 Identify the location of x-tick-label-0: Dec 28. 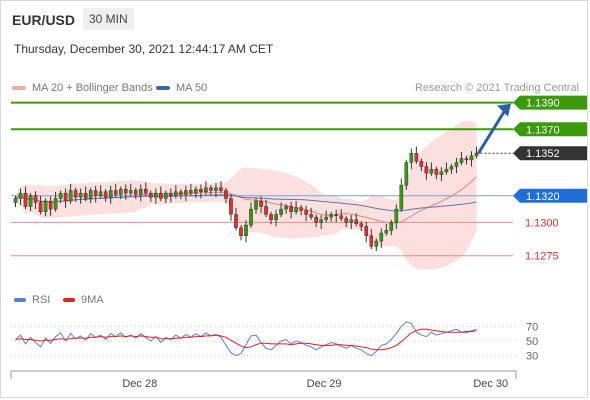
(139, 384).